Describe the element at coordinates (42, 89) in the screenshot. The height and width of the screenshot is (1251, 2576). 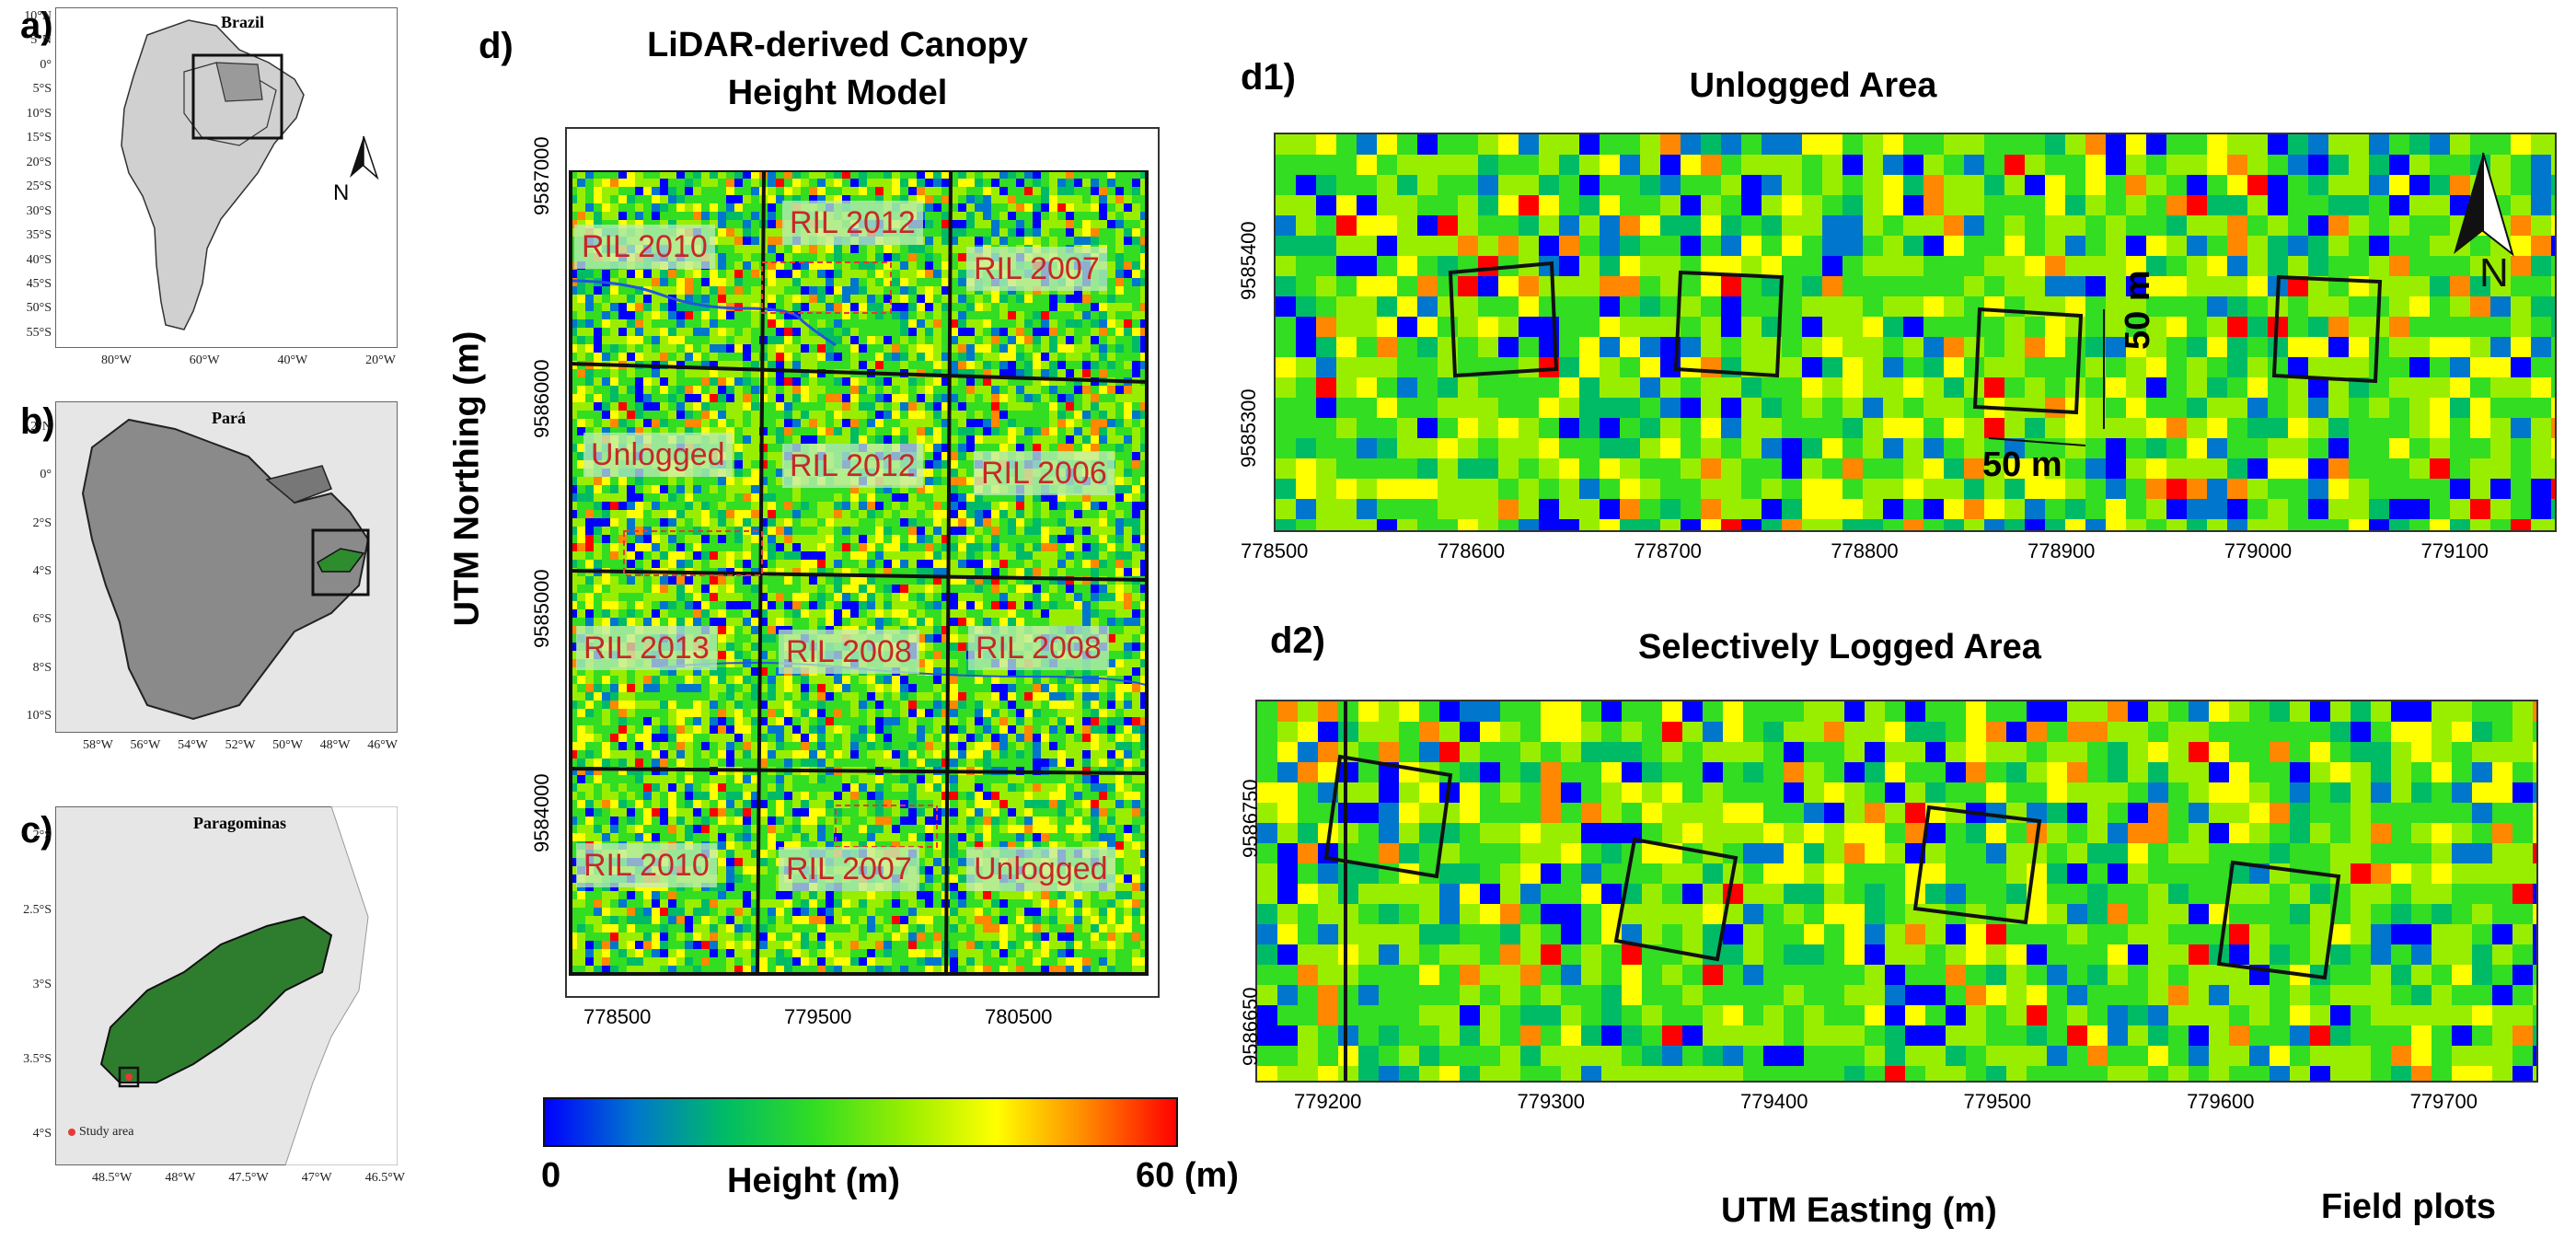
I see `lat-tick: 5°S` at that location.